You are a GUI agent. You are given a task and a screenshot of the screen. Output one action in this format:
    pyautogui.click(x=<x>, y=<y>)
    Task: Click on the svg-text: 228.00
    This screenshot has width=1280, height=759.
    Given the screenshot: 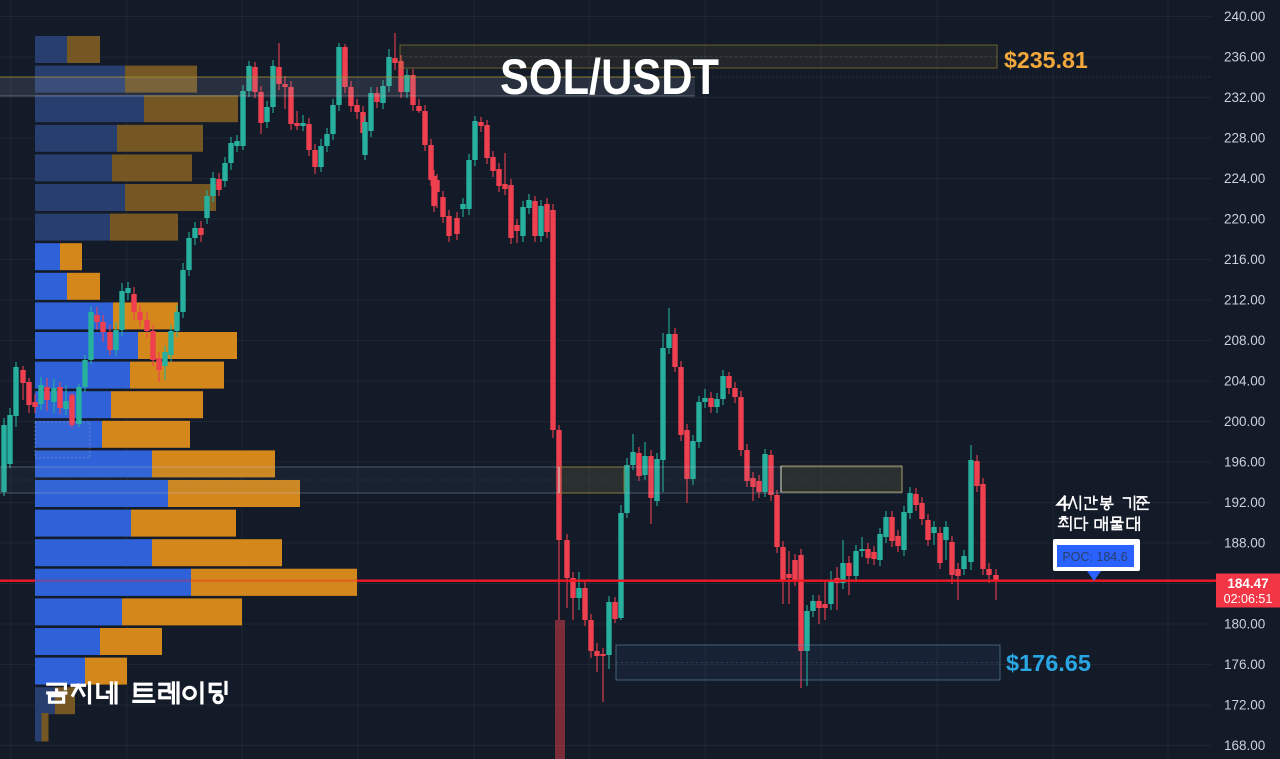 What is the action you would take?
    pyautogui.click(x=1244, y=138)
    